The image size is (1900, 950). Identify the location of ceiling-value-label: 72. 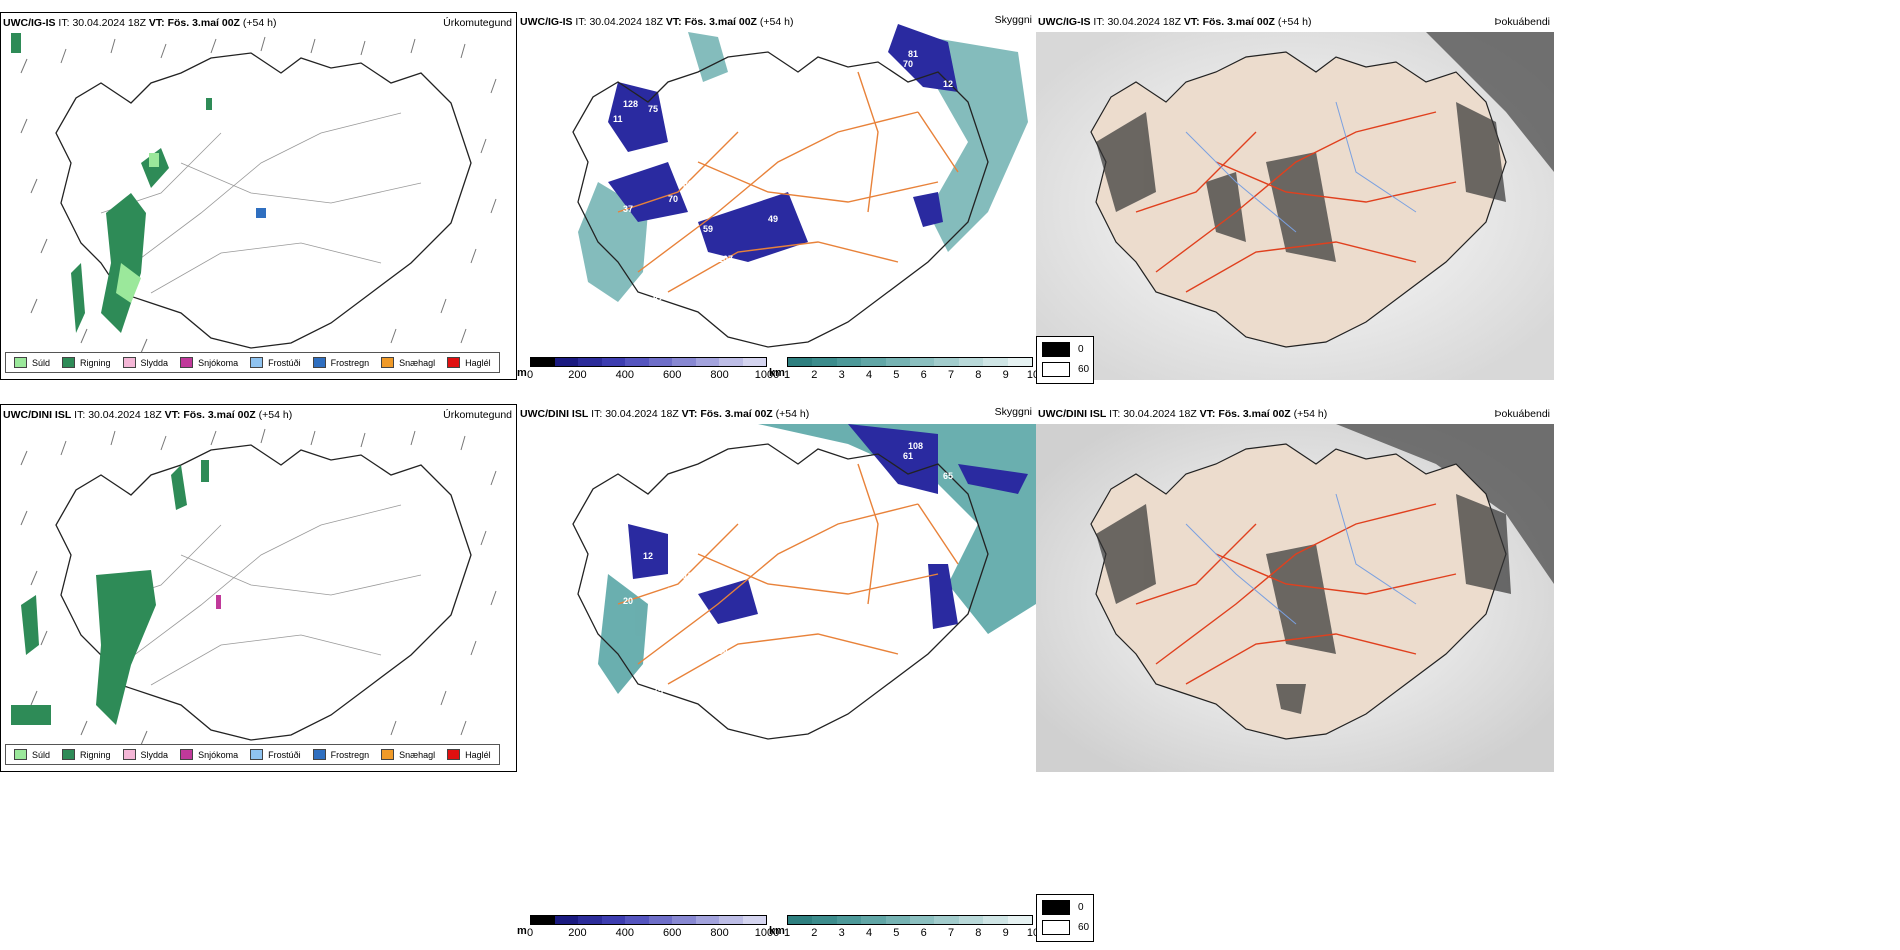
(673, 591).